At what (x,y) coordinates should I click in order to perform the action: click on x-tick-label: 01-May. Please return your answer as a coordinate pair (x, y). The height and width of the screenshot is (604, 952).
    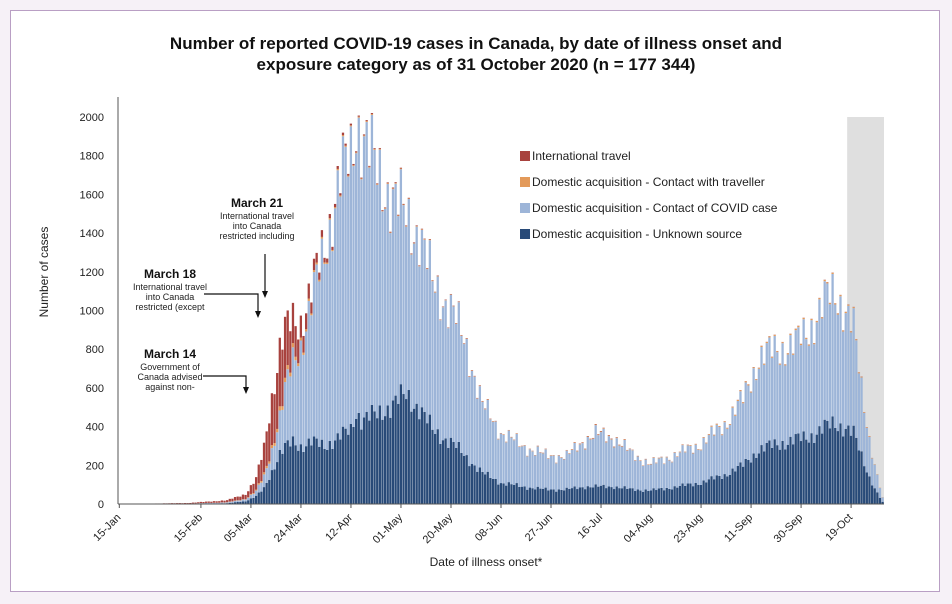
    Looking at the image, I should click on (388, 528).